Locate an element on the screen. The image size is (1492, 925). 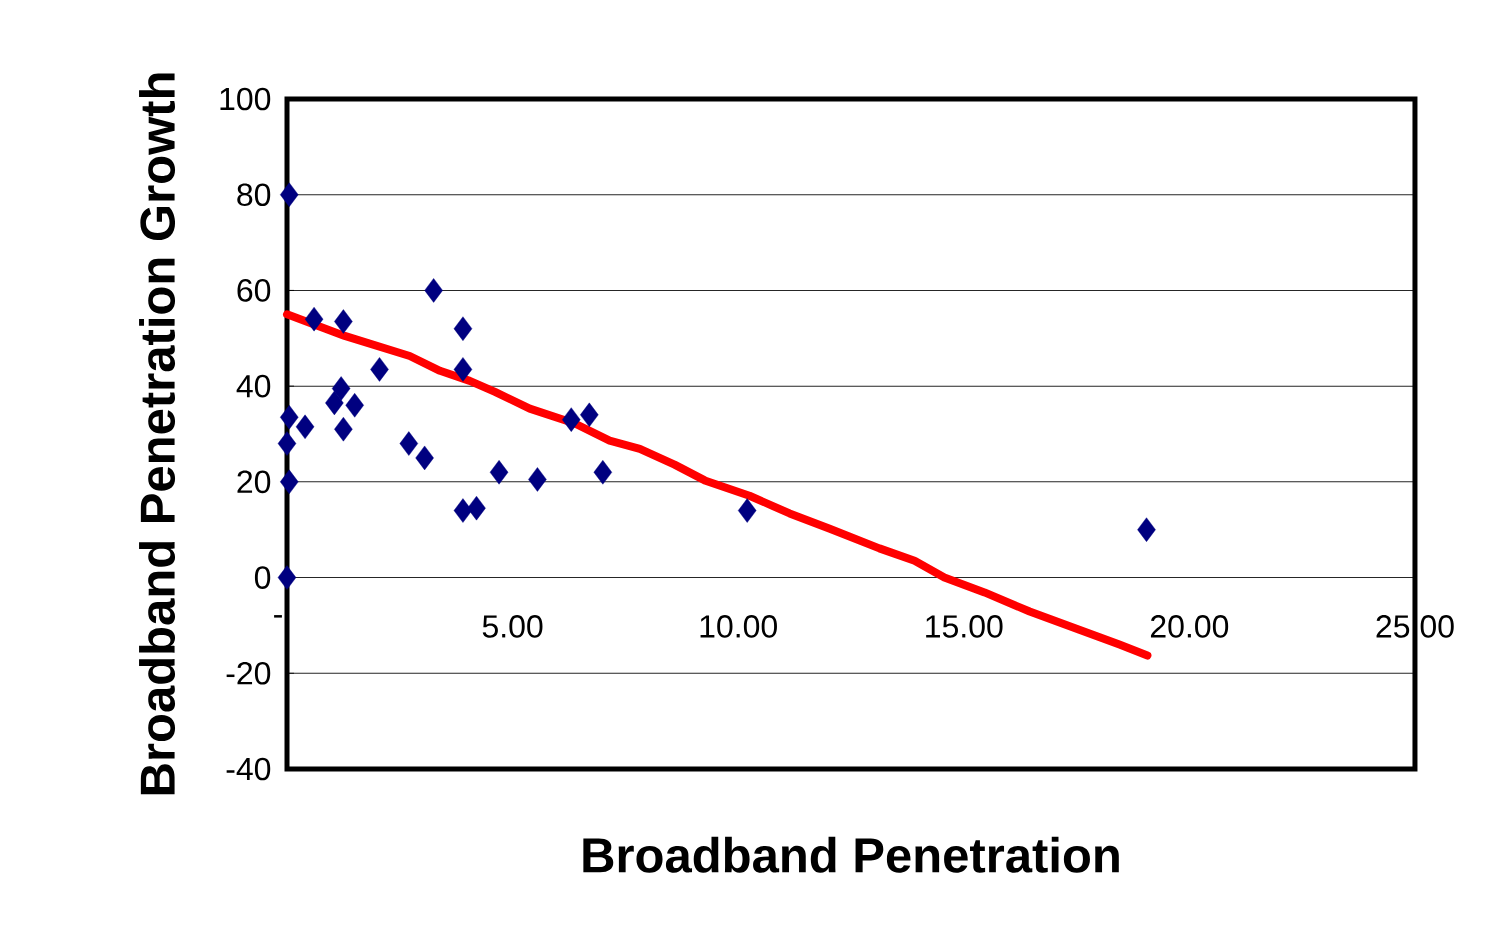
y-tick-label: -20 is located at coordinates (248, 673).